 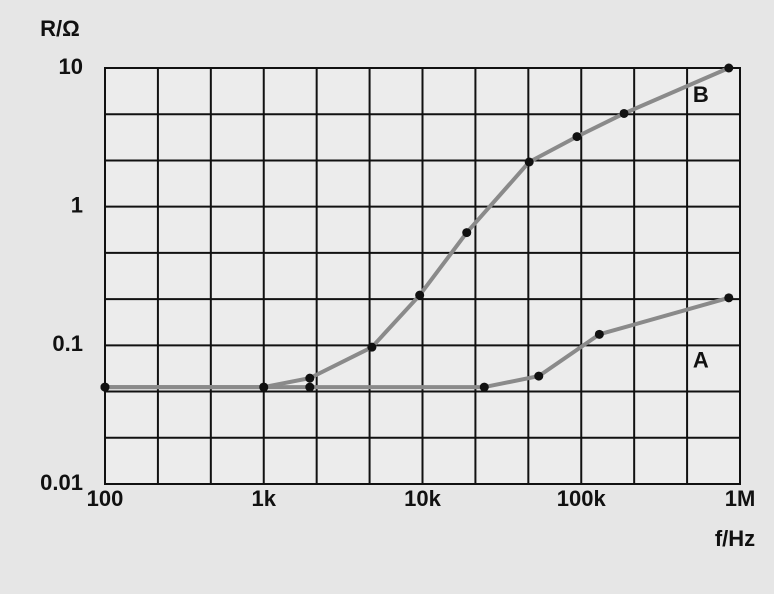 What do you see at coordinates (60, 28) in the screenshot?
I see `y-axis-label: R/Ω` at bounding box center [60, 28].